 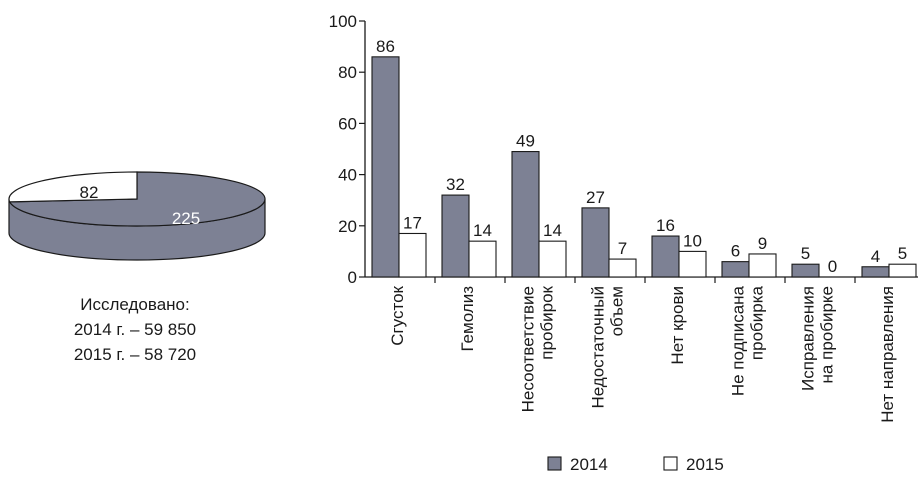 I want to click on y-tick-label: 40, so click(x=347, y=175).